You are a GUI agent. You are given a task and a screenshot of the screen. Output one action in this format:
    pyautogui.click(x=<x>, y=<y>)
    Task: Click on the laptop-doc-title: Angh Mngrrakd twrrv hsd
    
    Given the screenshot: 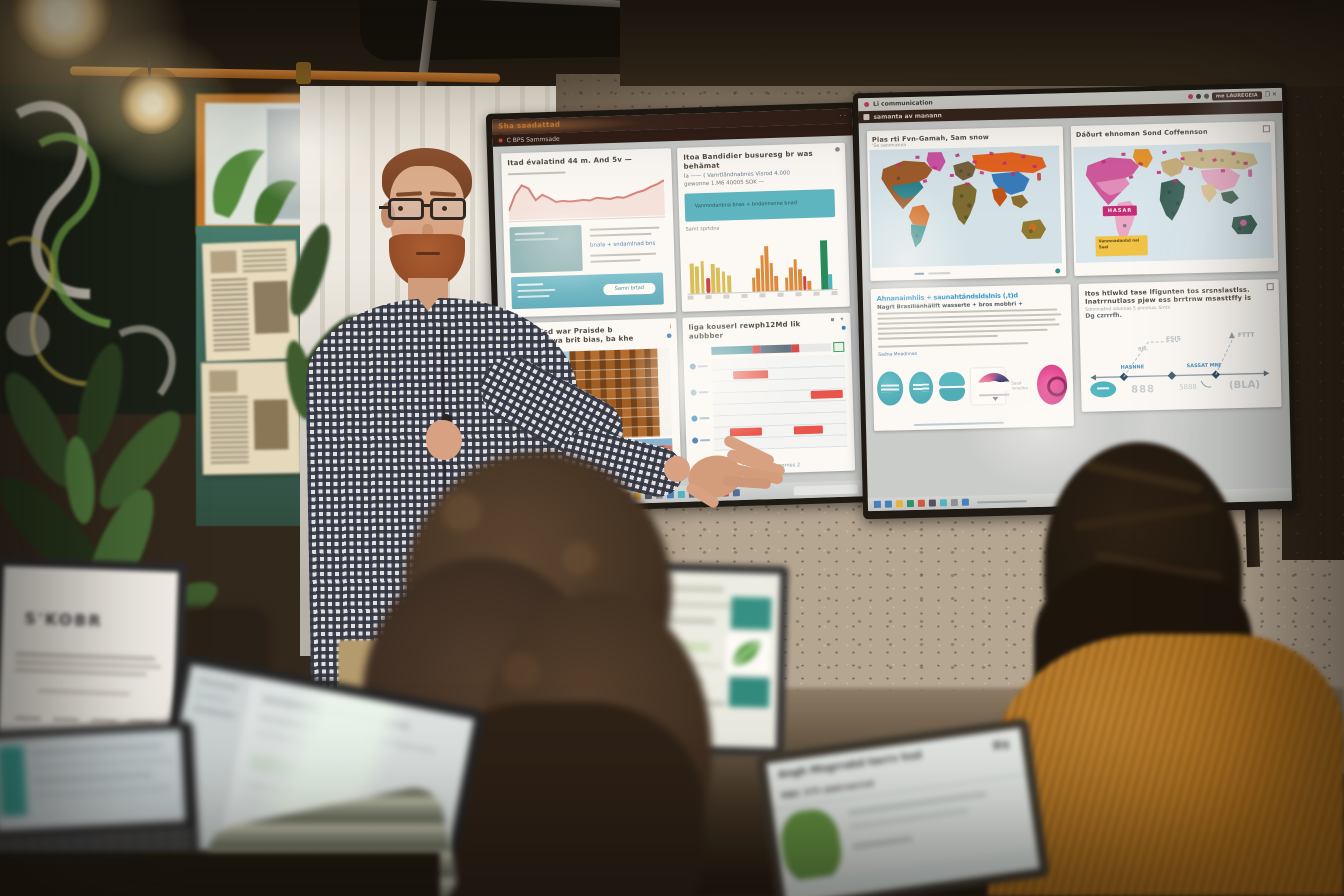 What is the action you would take?
    pyautogui.click(x=850, y=765)
    